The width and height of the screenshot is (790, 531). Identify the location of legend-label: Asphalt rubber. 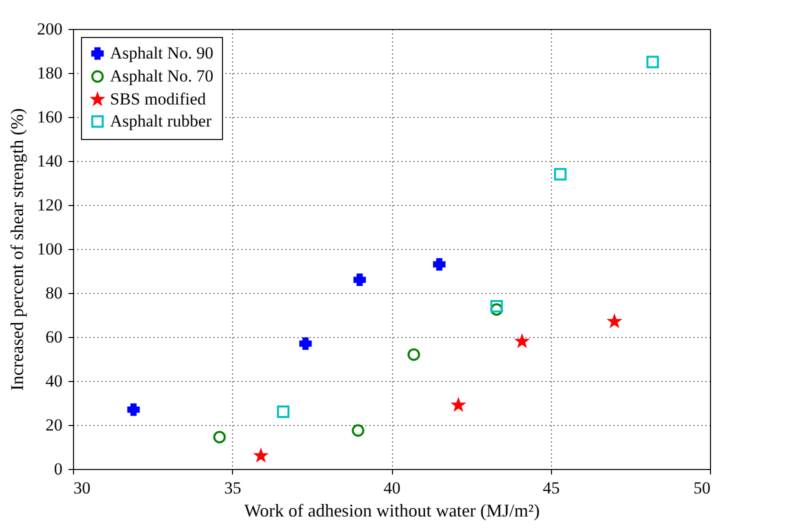
(161, 121).